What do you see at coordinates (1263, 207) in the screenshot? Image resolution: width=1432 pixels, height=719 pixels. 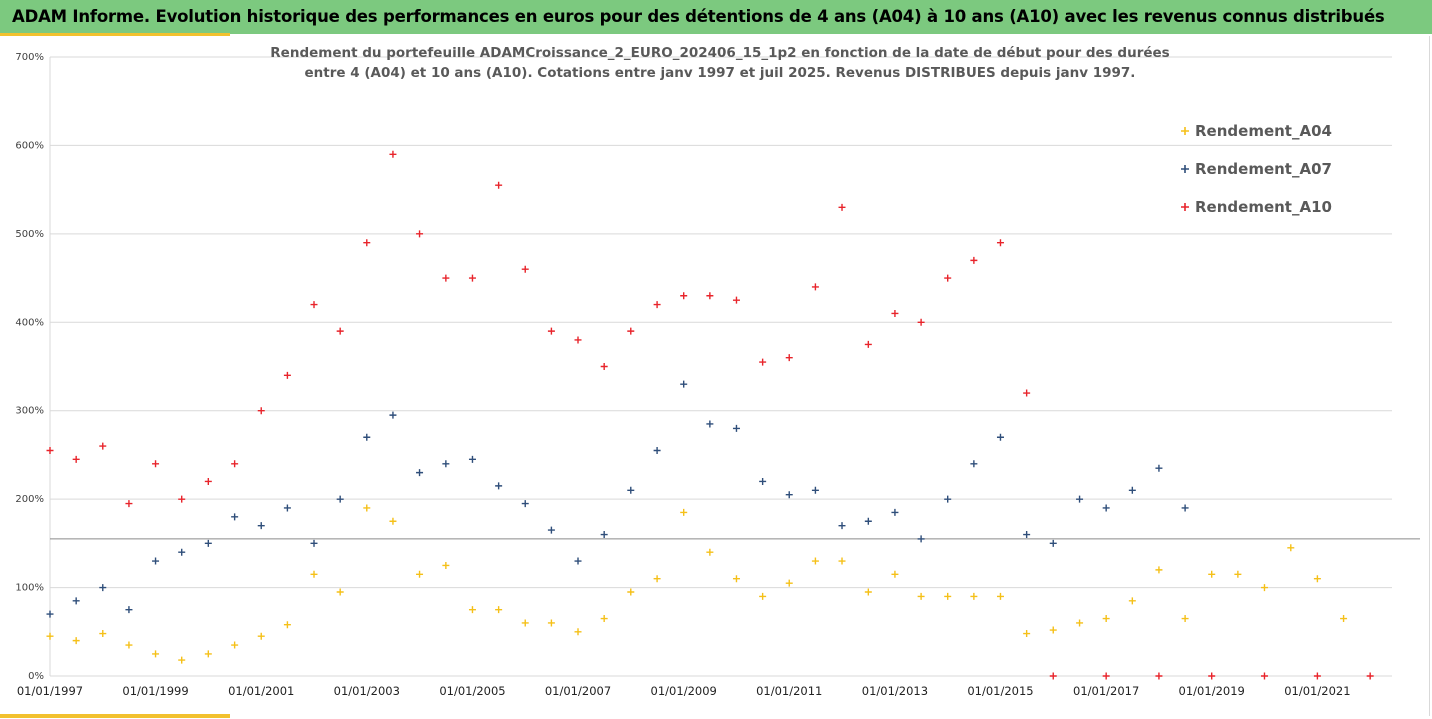 I see `legend-label: Rendement_A10` at bounding box center [1263, 207].